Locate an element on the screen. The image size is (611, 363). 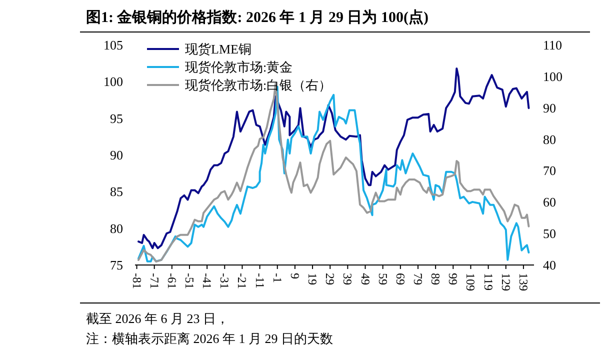
y-tick-label: 80 is located at coordinates (116, 228).